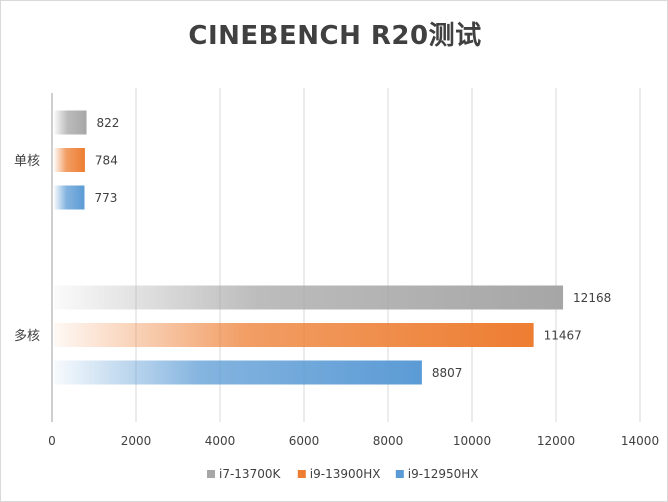  What do you see at coordinates (443, 474) in the screenshot?
I see `legend-label: i9-12950HX` at bounding box center [443, 474].